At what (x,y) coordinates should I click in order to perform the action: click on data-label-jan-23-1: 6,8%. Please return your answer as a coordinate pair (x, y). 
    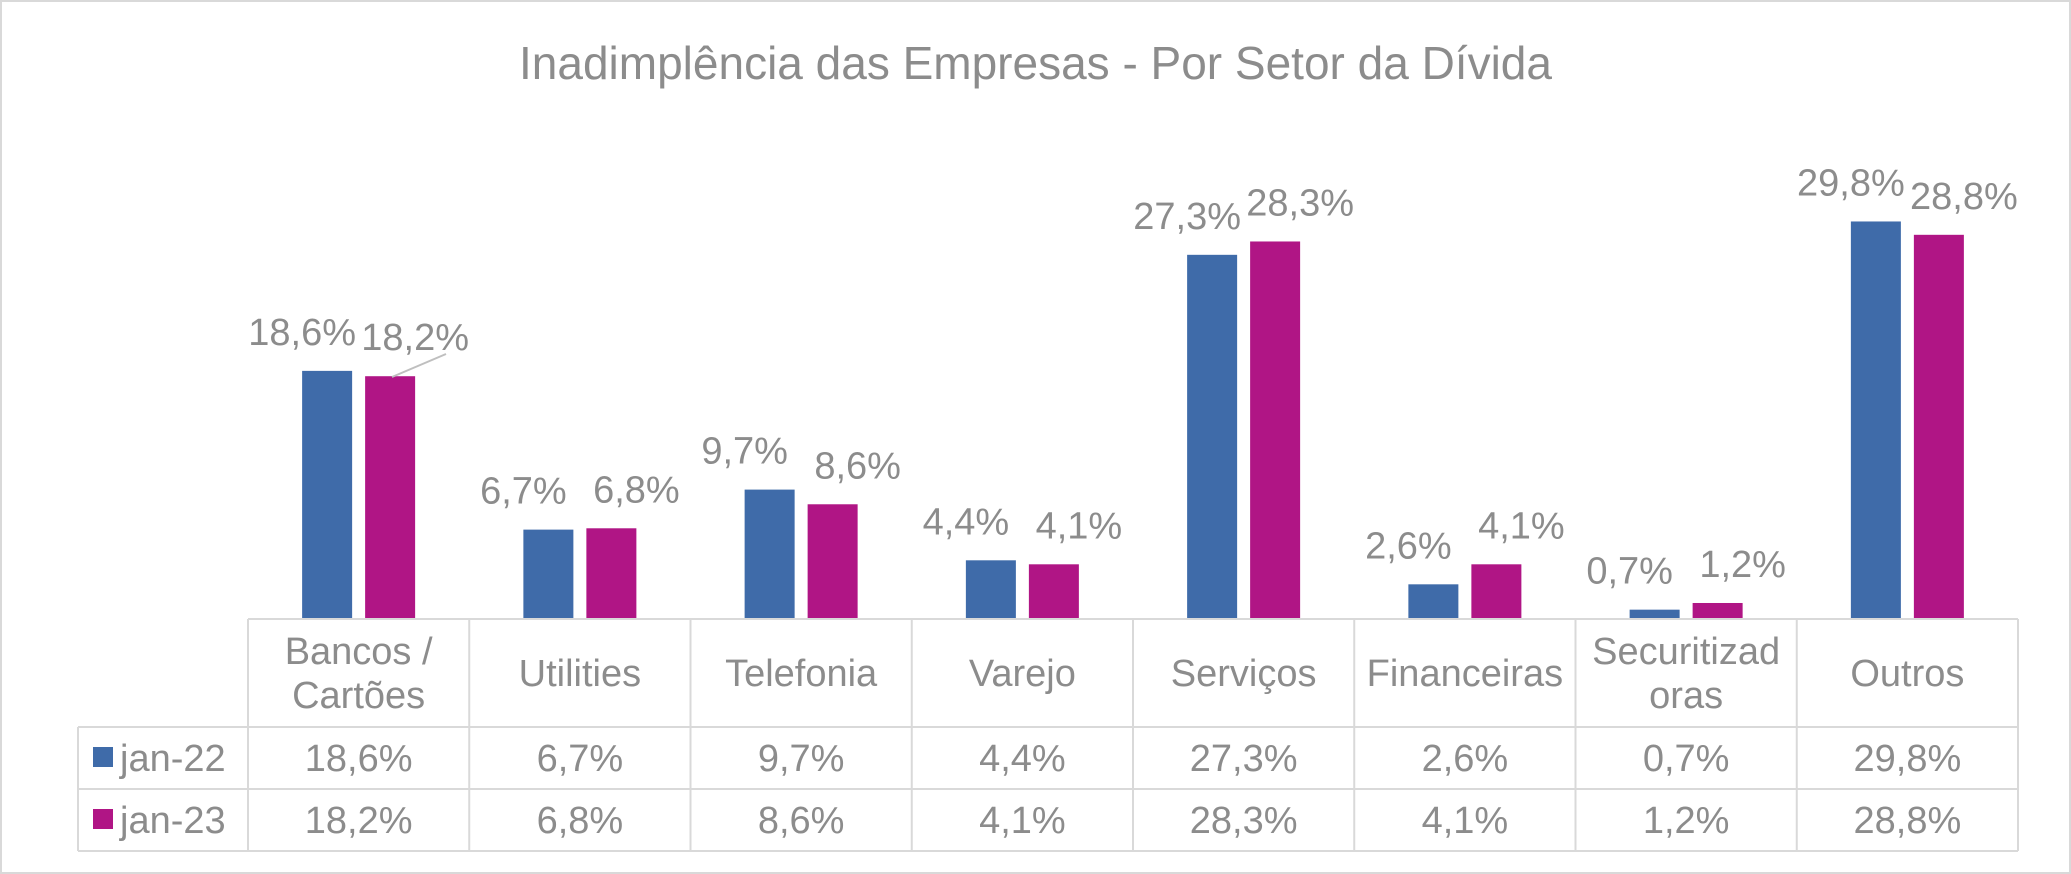
    Looking at the image, I should click on (636, 490).